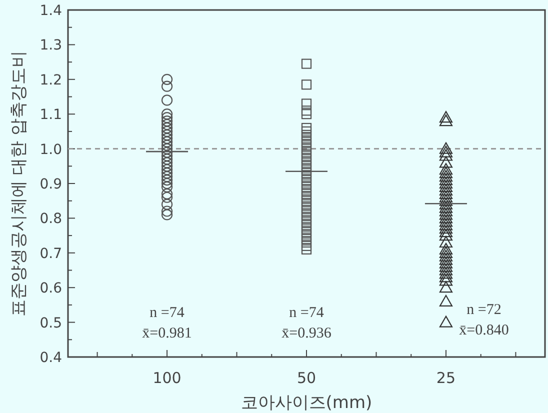  Describe the element at coordinates (51, 254) in the screenshot. I see `y-tick-label: 0.7` at that location.